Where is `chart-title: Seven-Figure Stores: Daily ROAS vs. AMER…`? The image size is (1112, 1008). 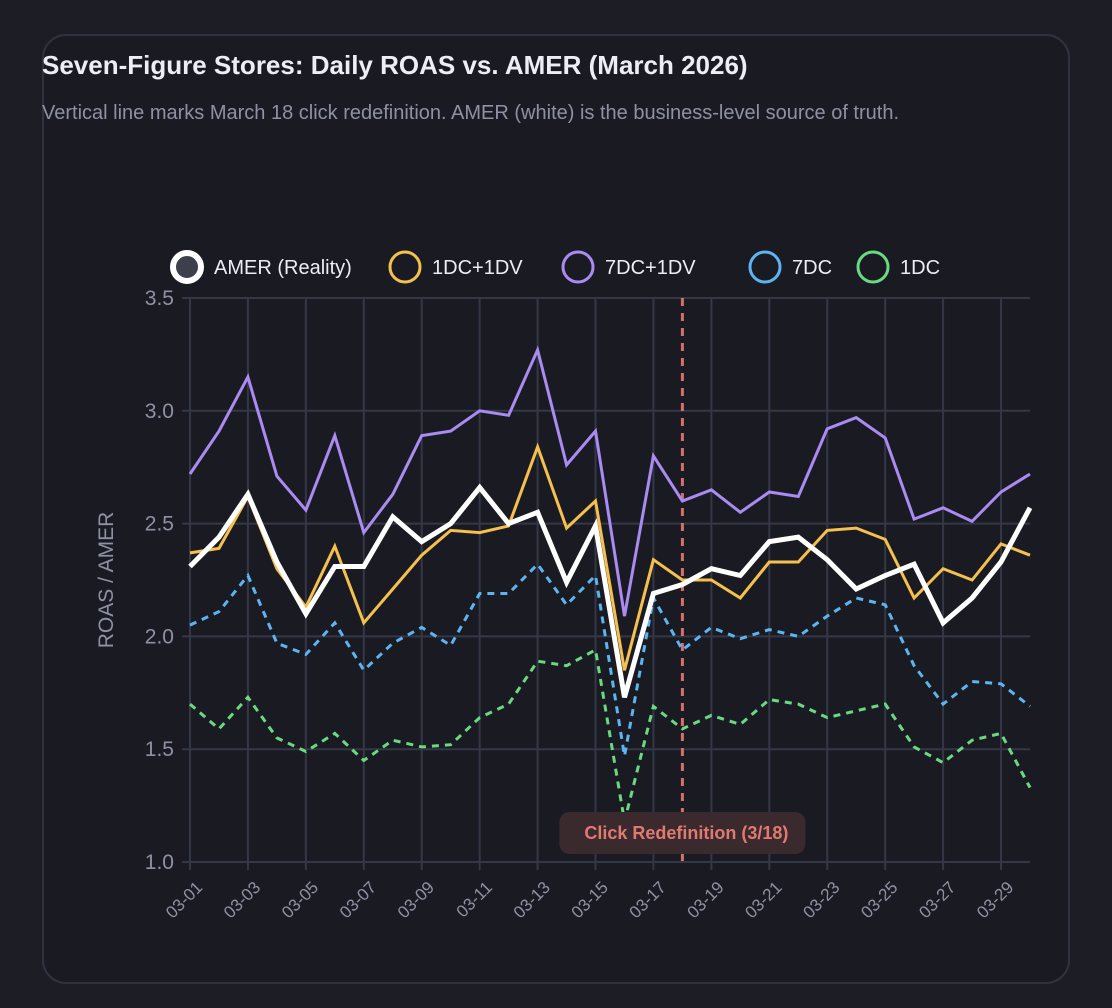 chart-title: Seven-Figure Stores: Daily ROAS vs. AMER… is located at coordinates (395, 65).